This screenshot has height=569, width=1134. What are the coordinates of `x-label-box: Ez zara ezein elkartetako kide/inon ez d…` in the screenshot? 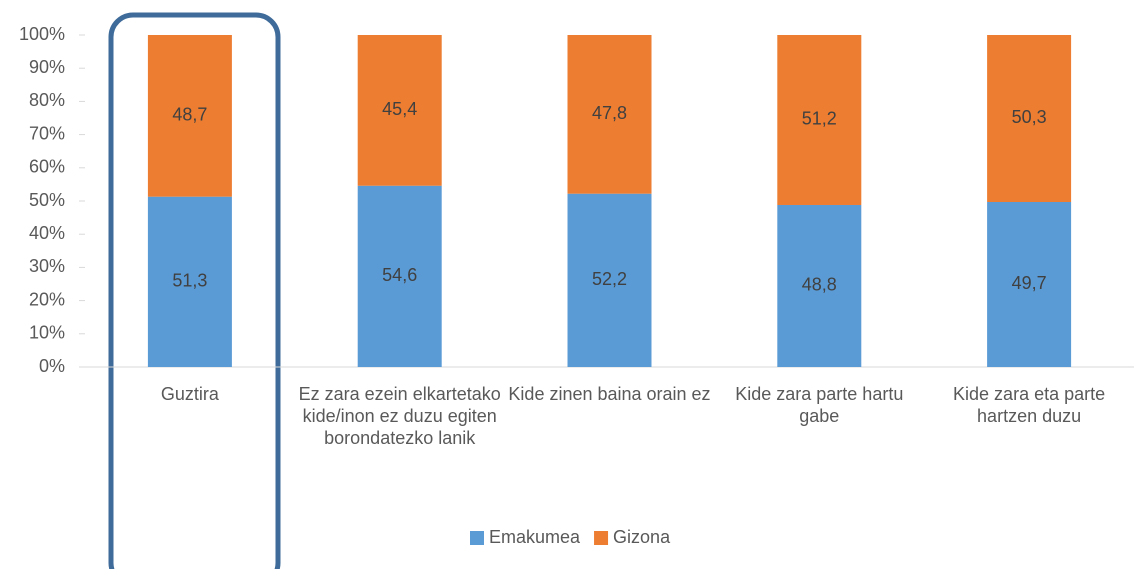 It's located at (399, 416).